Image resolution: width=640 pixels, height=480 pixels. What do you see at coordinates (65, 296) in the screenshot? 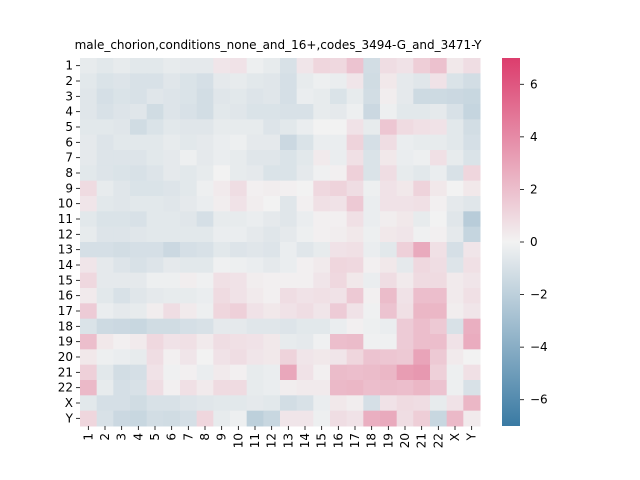
I see `y-tick-label: 16` at bounding box center [65, 296].